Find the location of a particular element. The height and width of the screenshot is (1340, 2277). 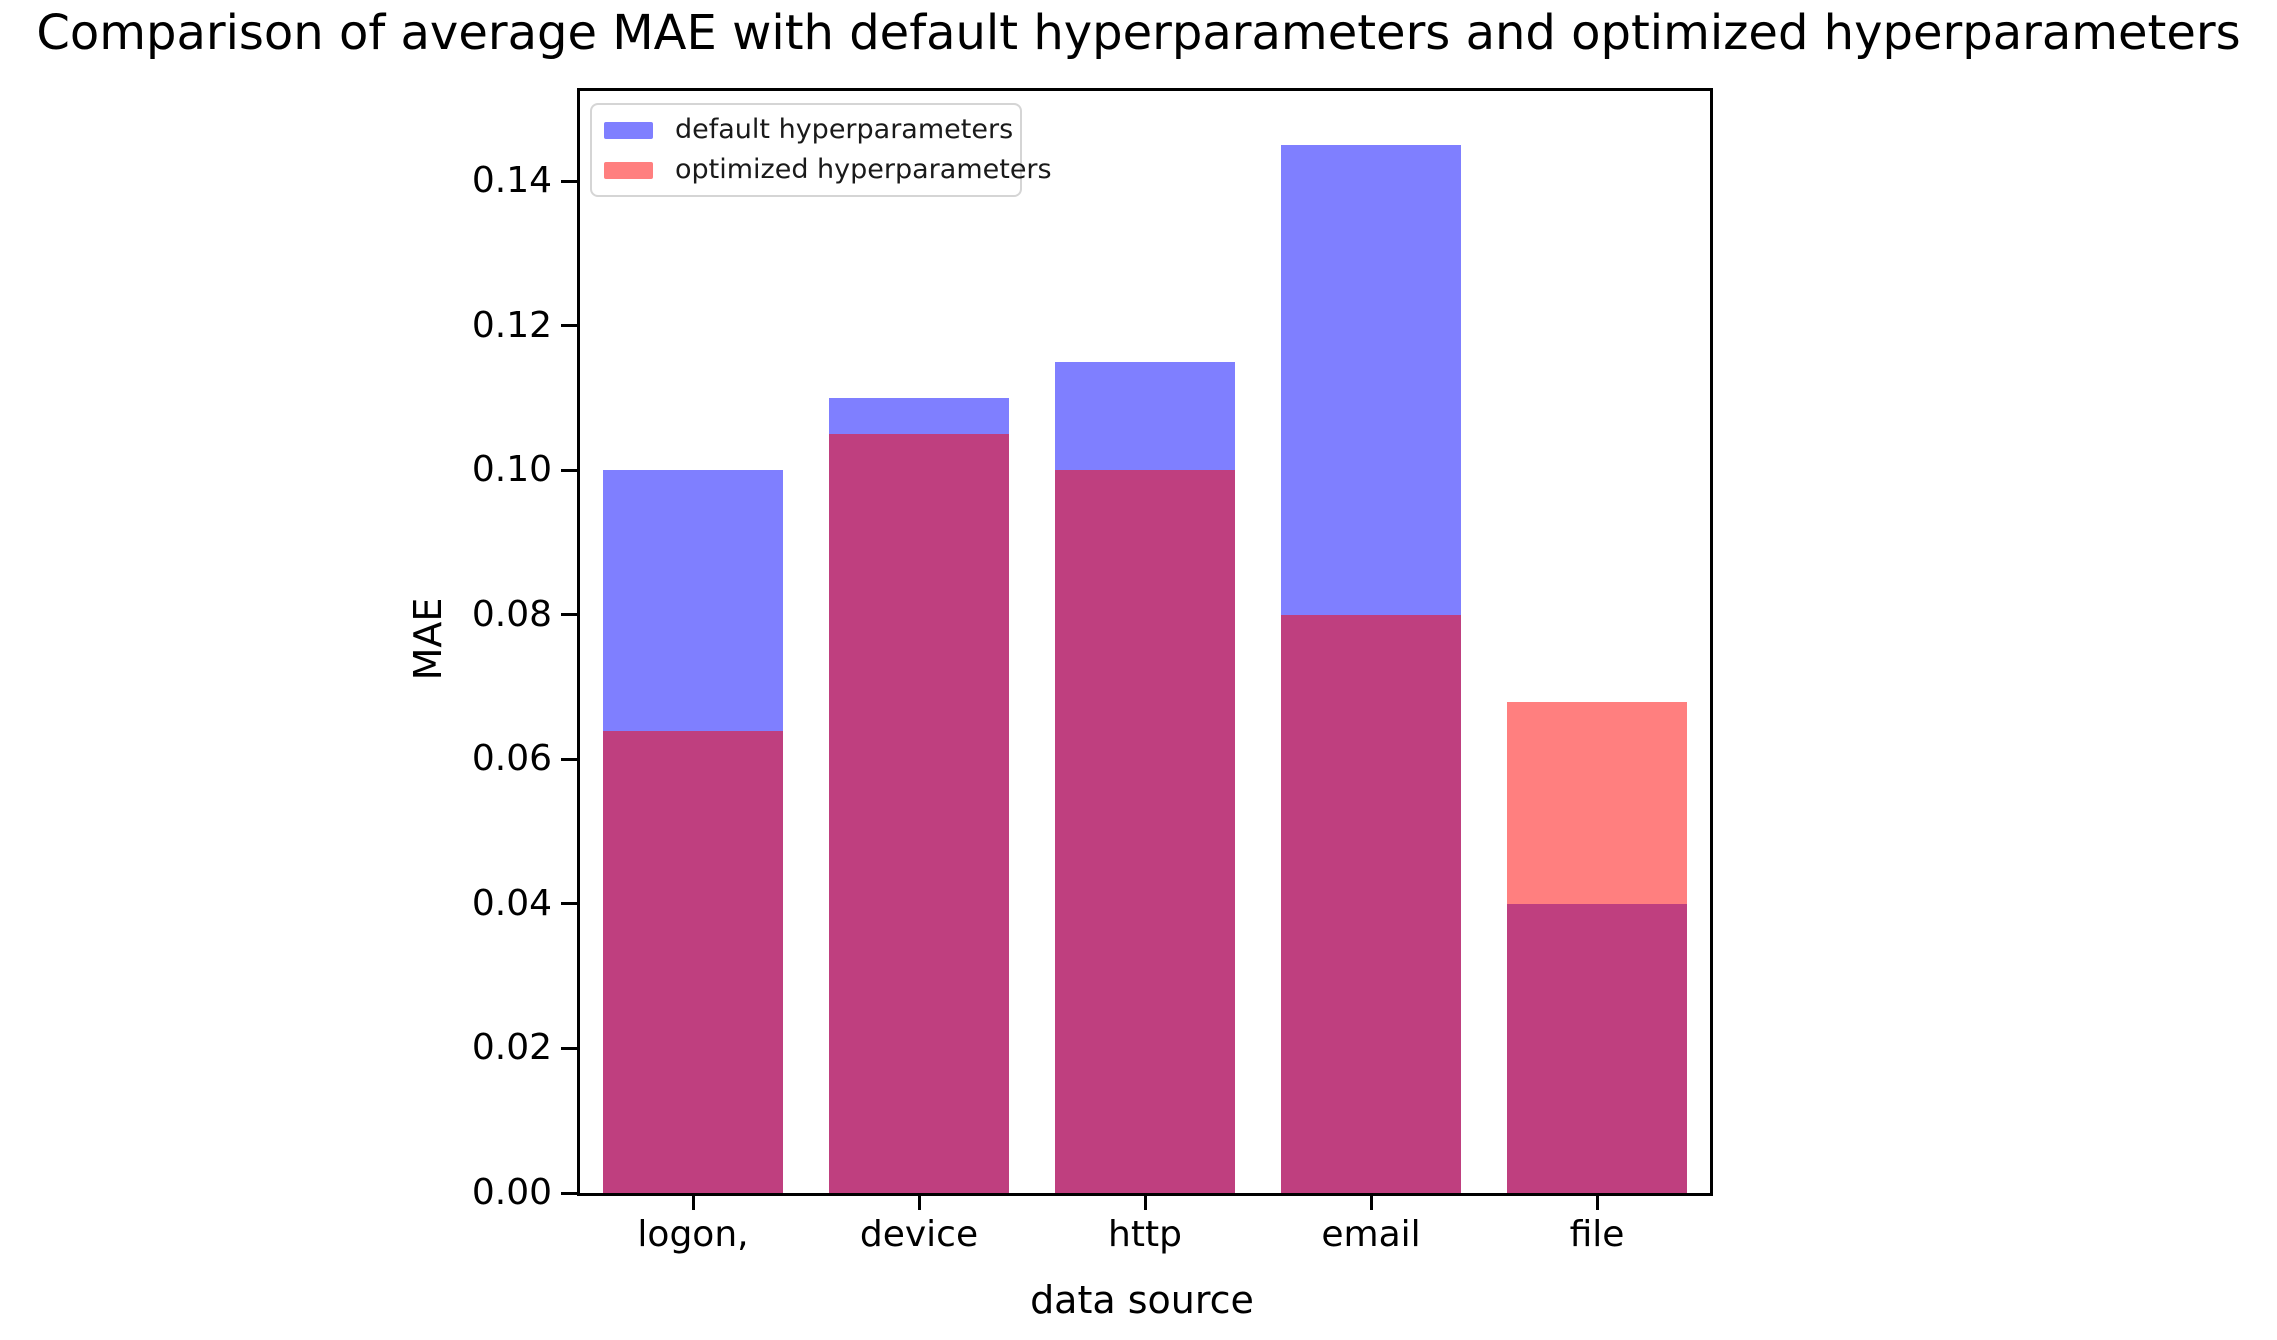

y-tick-label: 0.12 is located at coordinates (511, 325).